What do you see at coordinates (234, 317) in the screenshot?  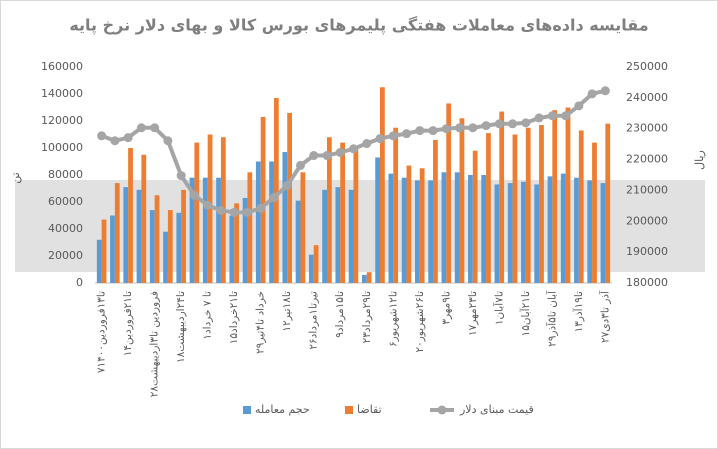 I see `x-tick-label: ۱۵تا۲۱خرداد` at bounding box center [234, 317].